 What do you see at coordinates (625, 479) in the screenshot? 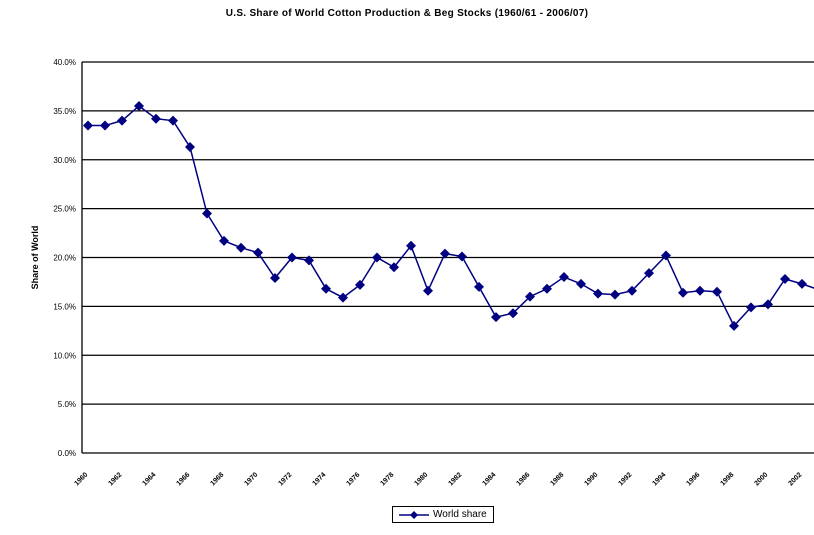
I see `x-tick-label: 1992` at bounding box center [625, 479].